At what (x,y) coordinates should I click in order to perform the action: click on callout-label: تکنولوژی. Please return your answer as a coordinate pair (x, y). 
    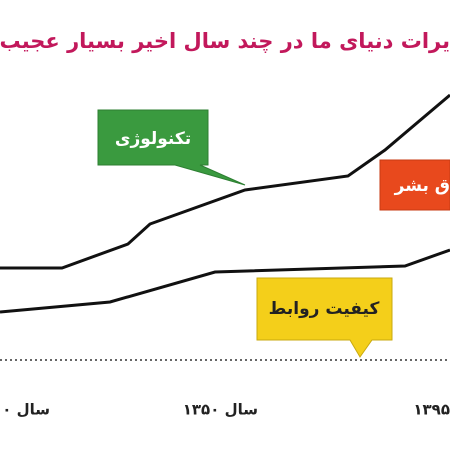
    Looking at the image, I should click on (153, 139).